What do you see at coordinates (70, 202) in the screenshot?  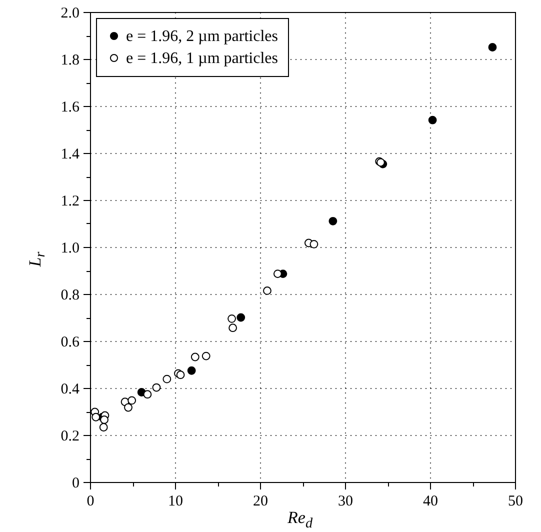 I see `y-tick-label: 1.2` at bounding box center [70, 202].